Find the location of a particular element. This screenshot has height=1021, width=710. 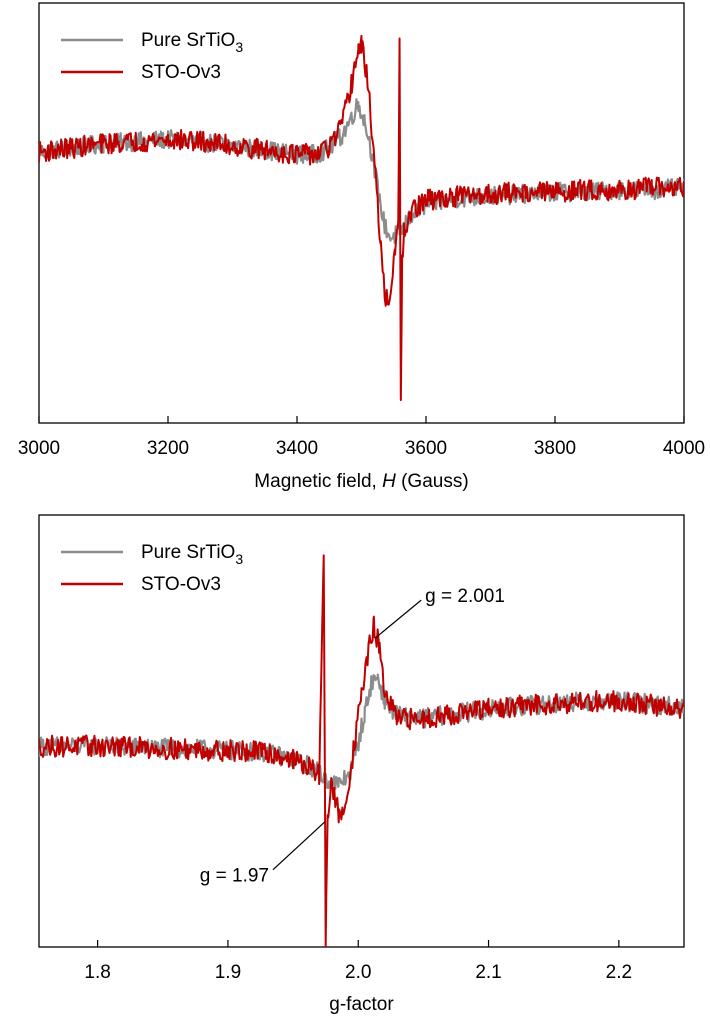

x-axis-title: Magnetic field, H (Gauss) is located at coordinates (361, 481).